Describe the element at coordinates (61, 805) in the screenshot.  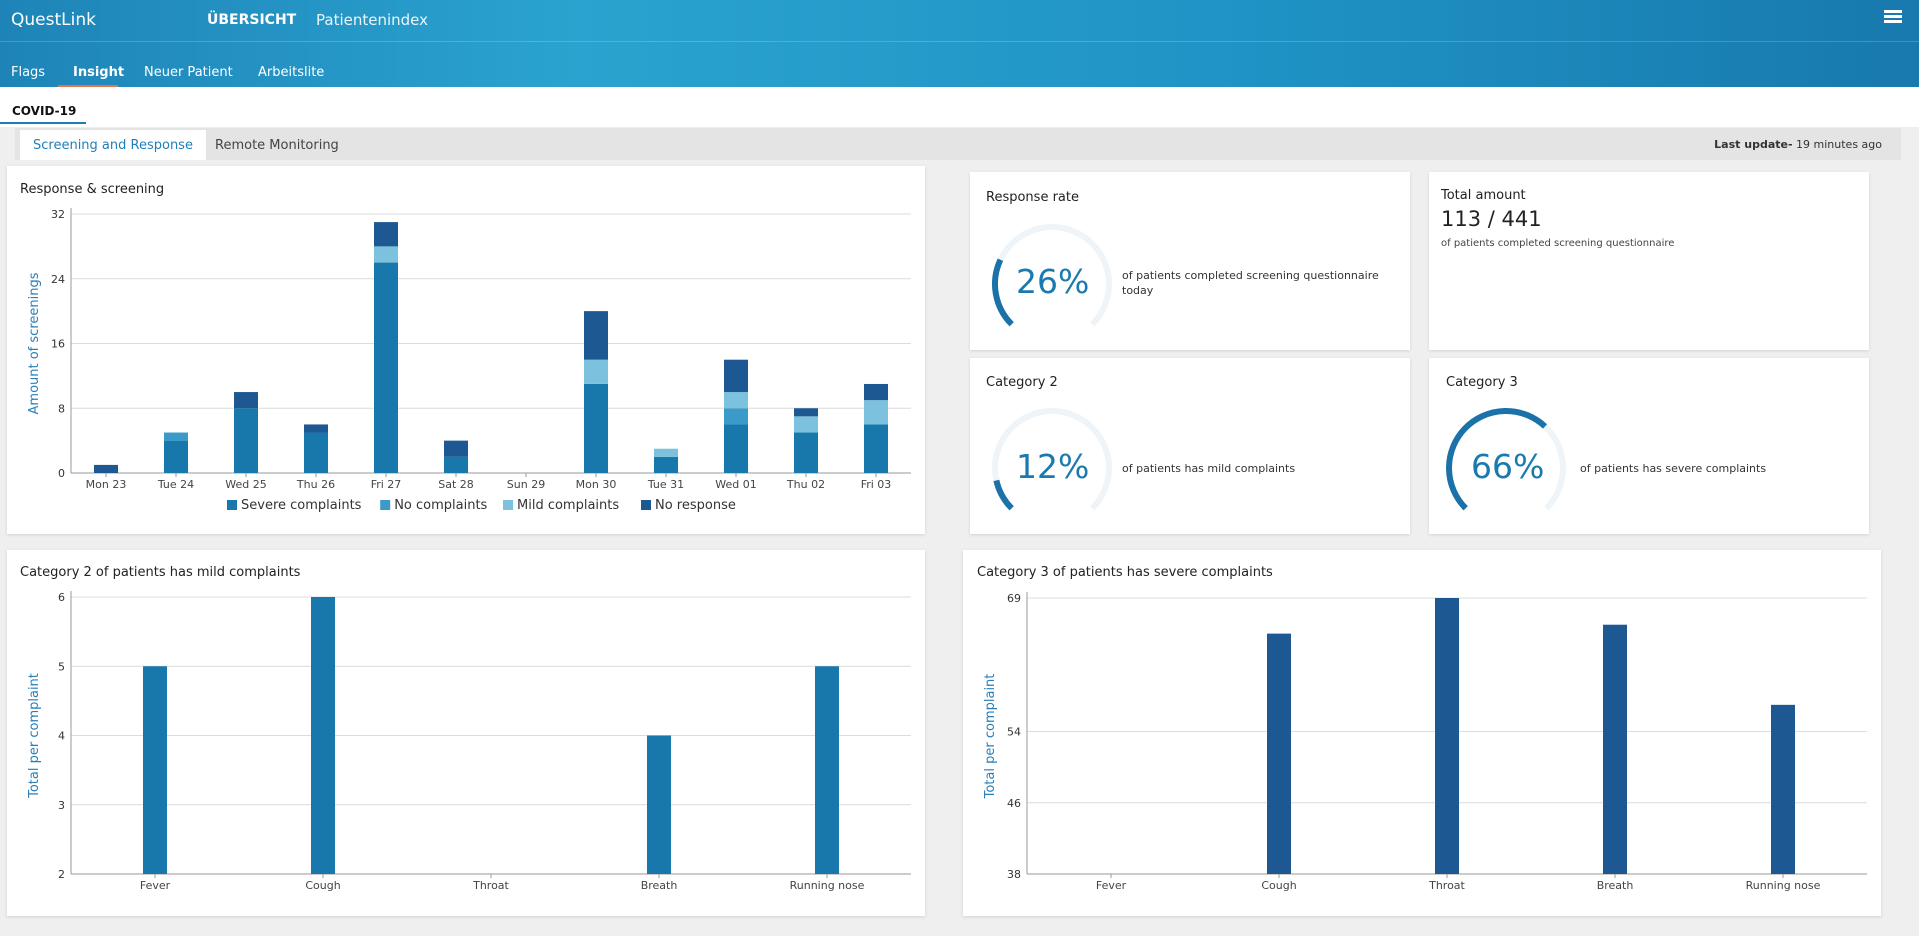
I see `y-tick-label: 3` at that location.